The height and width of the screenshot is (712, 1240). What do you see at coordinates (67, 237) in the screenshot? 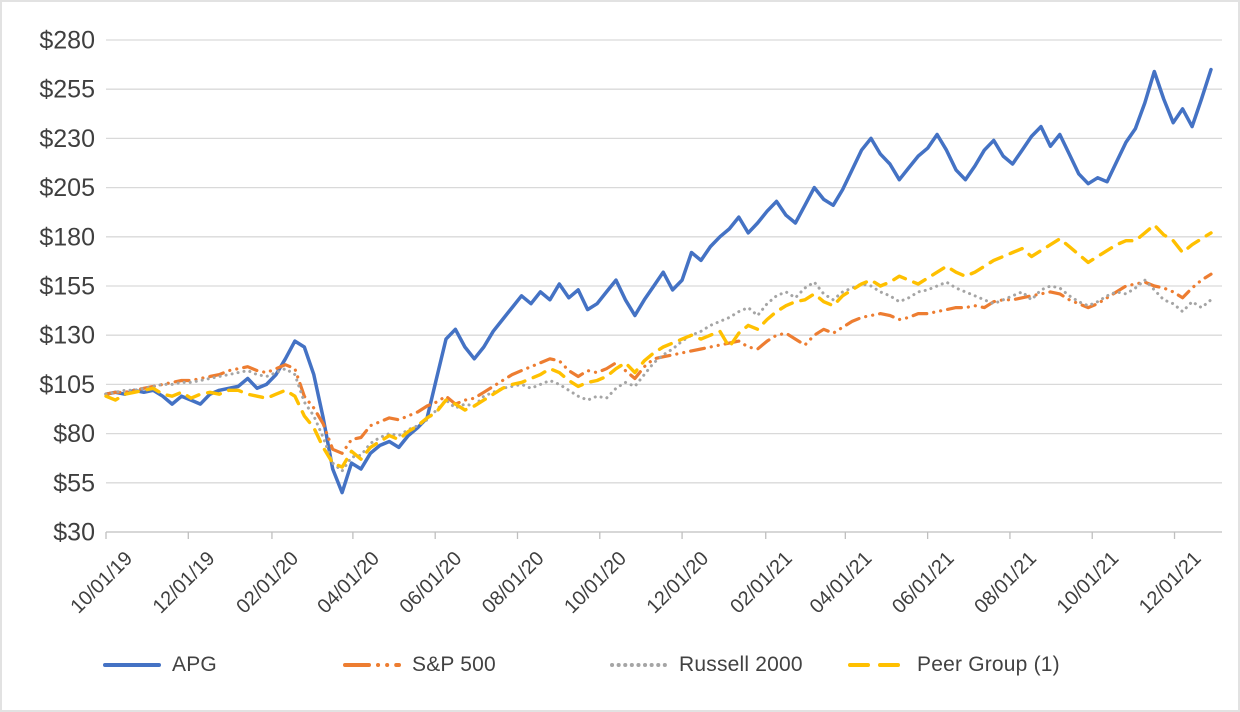
I see `y-tick-label: $180` at bounding box center [67, 237].